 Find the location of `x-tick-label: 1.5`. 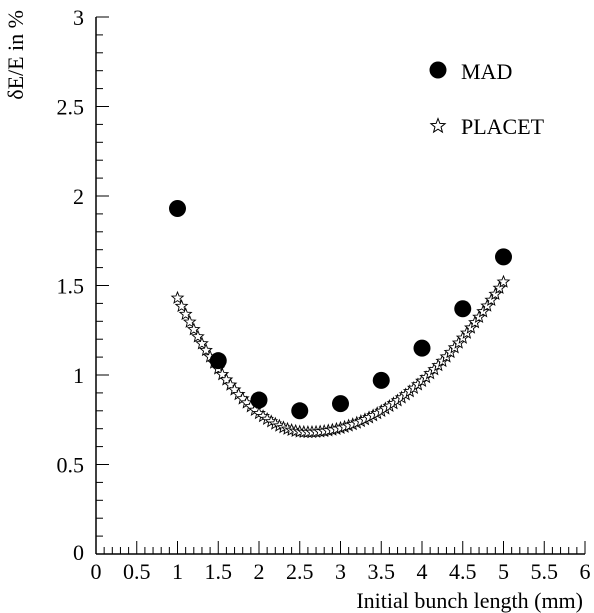

x-tick-label: 1.5 is located at coordinates (219, 571).